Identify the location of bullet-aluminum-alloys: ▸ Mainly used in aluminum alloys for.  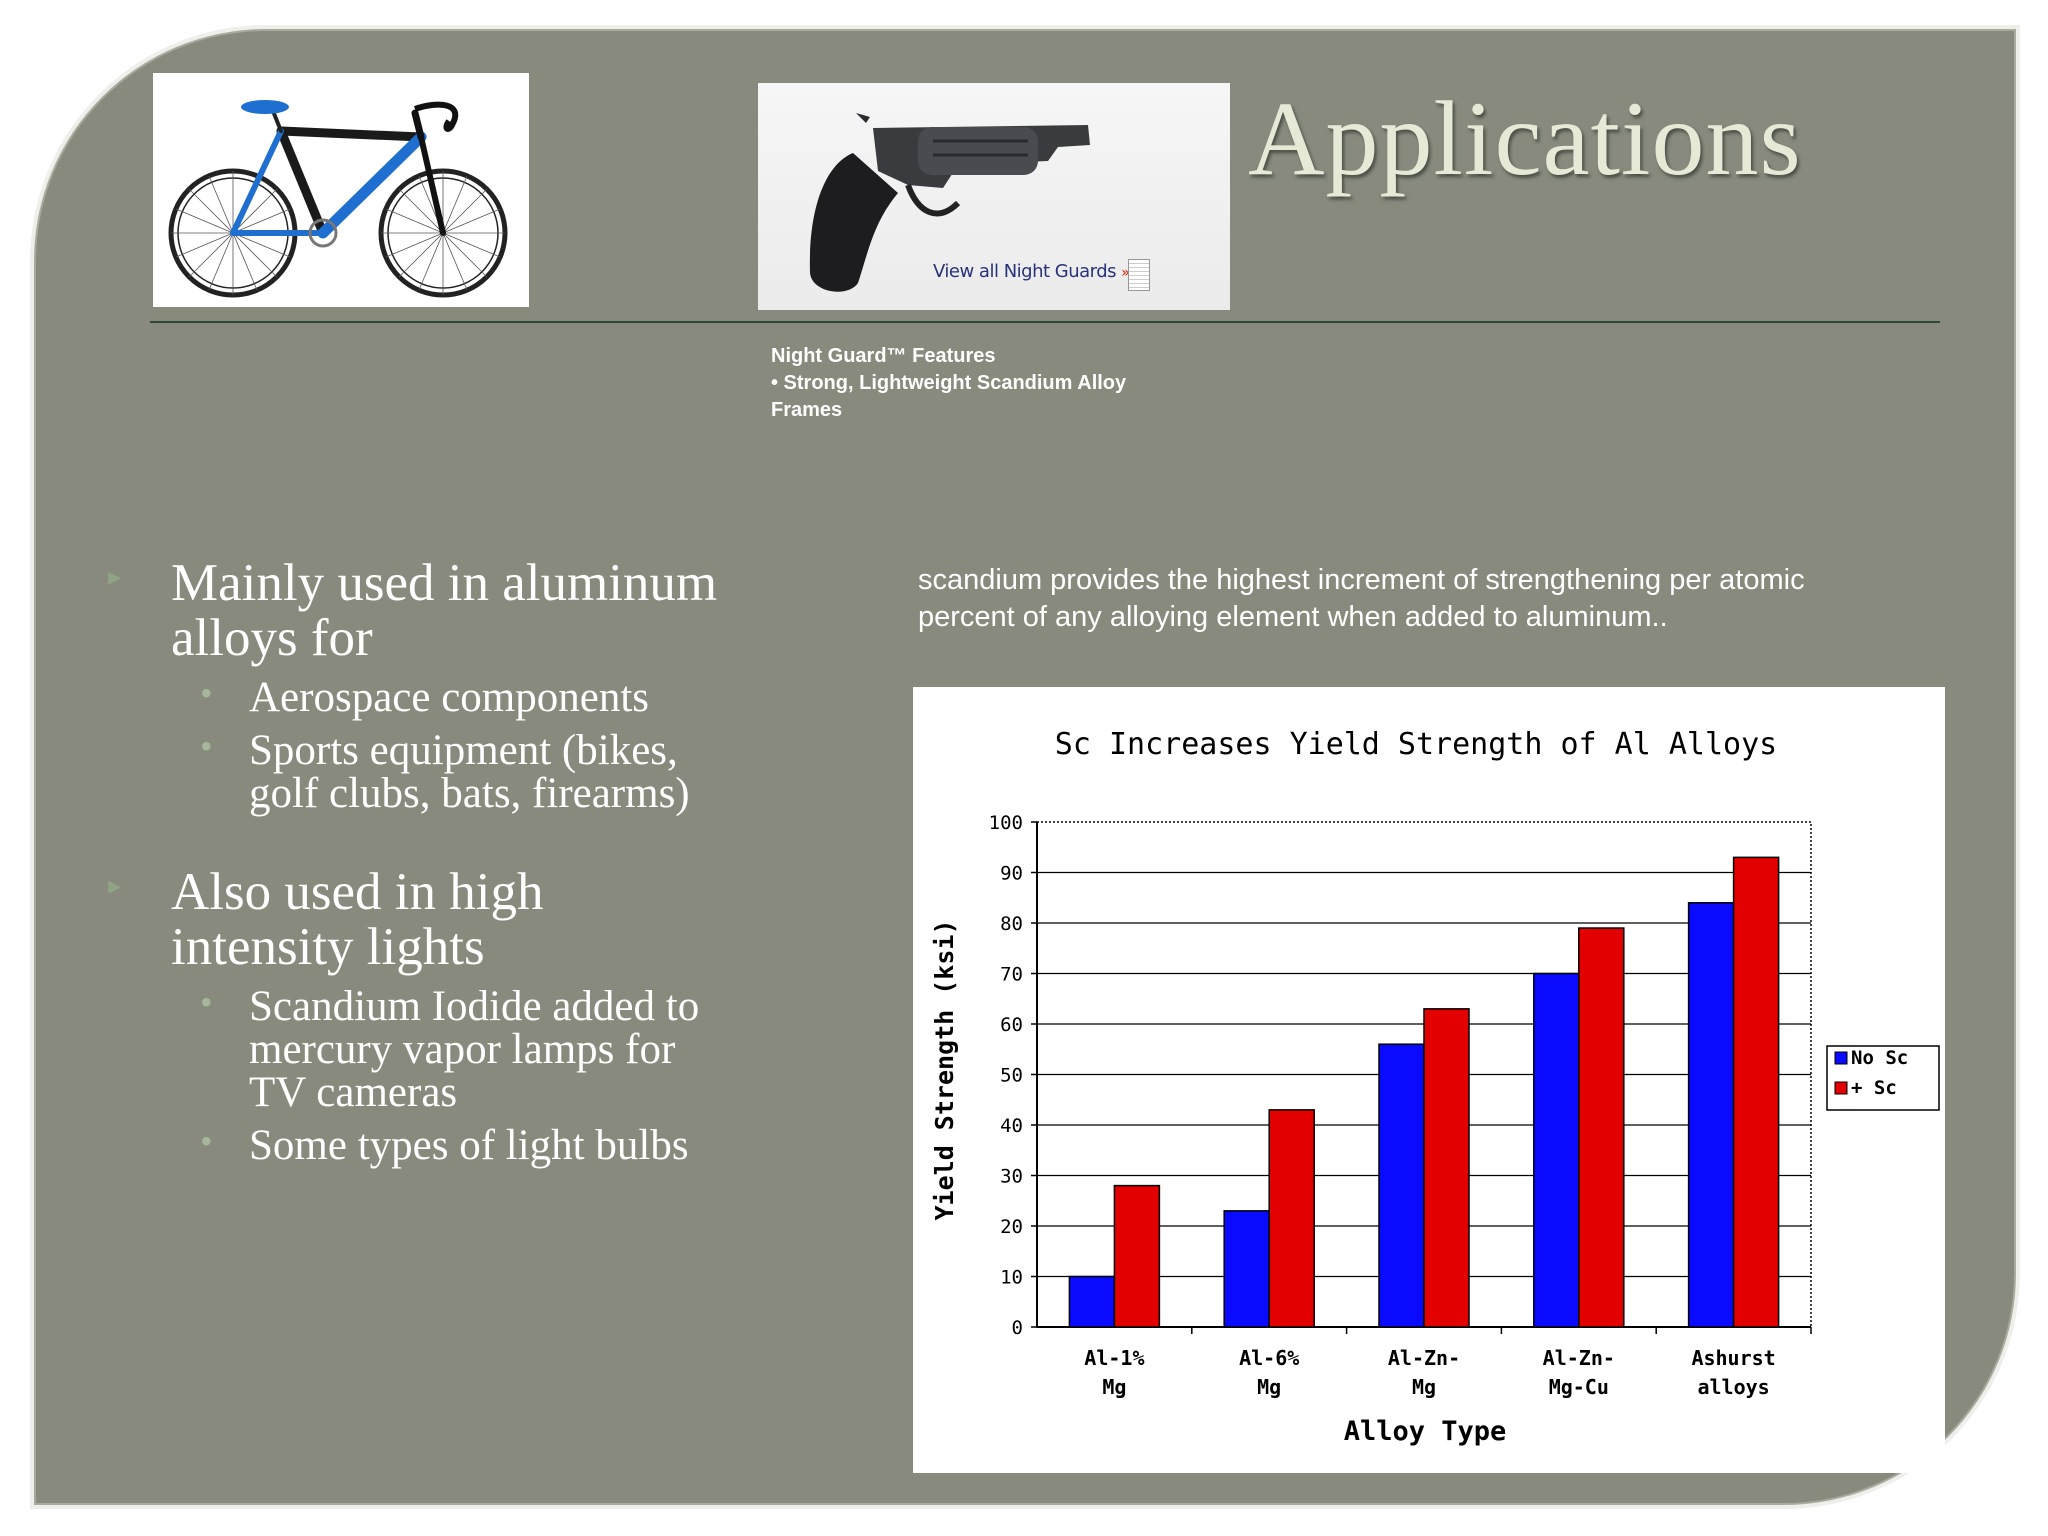
(470, 611).